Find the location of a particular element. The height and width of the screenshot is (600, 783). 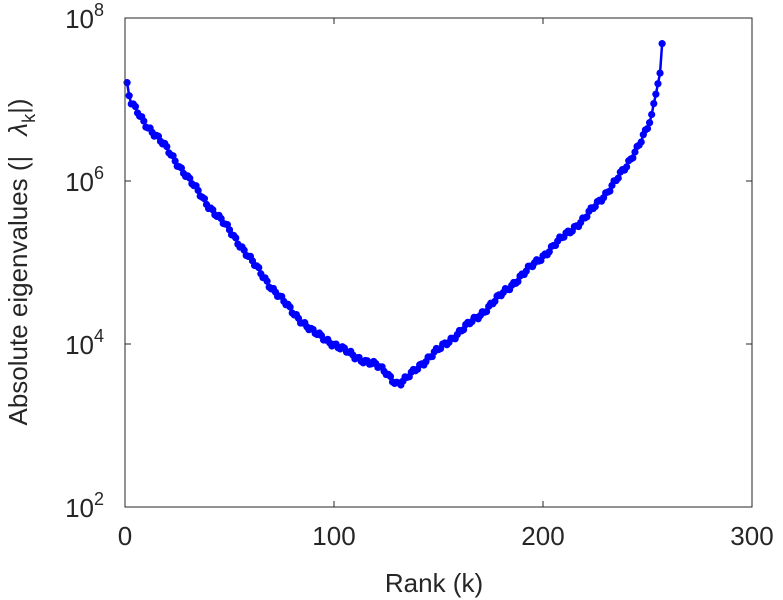

y-axis-label-close: |) is located at coordinates (18, 105).